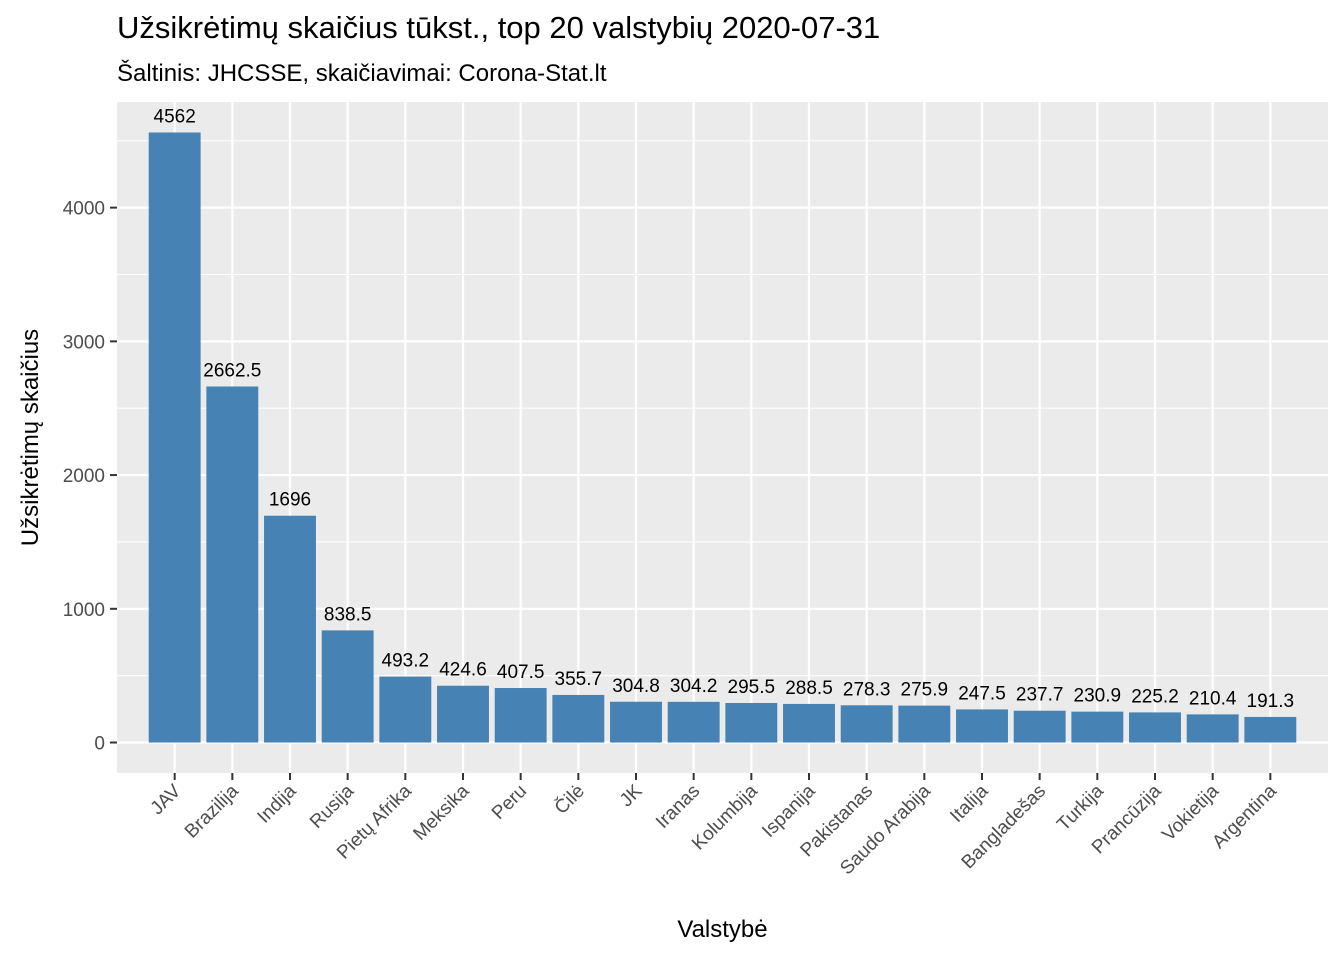  Describe the element at coordinates (1155, 696) in the screenshot. I see `data-label: 225.2` at that location.